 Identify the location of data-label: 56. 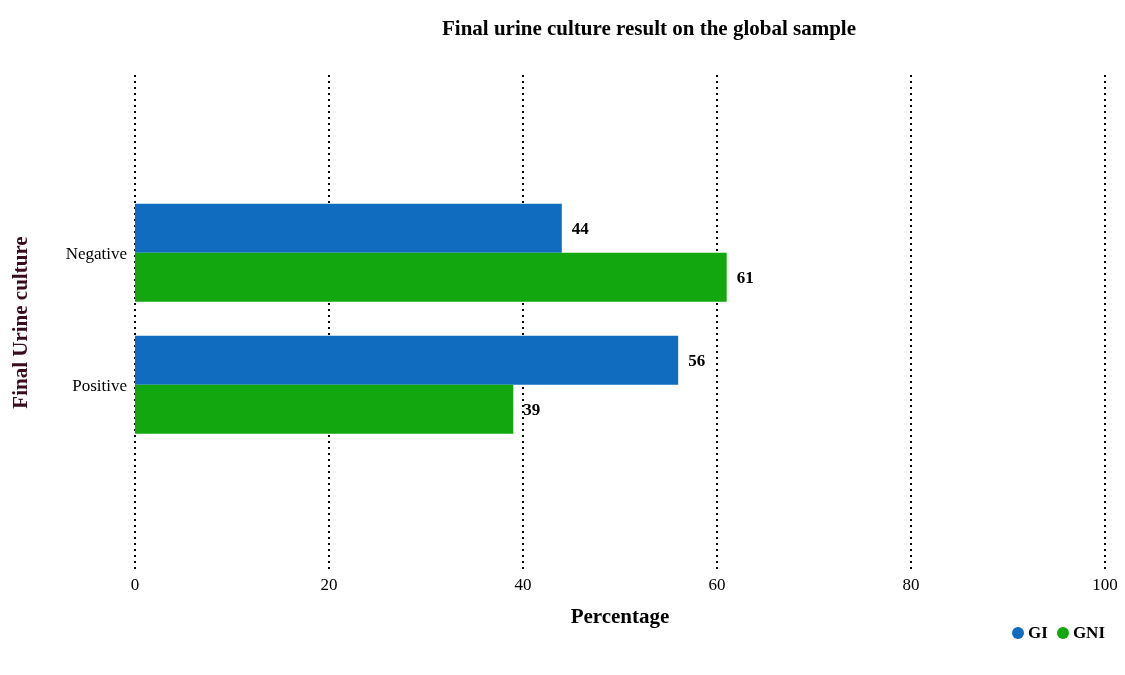
(697, 361).